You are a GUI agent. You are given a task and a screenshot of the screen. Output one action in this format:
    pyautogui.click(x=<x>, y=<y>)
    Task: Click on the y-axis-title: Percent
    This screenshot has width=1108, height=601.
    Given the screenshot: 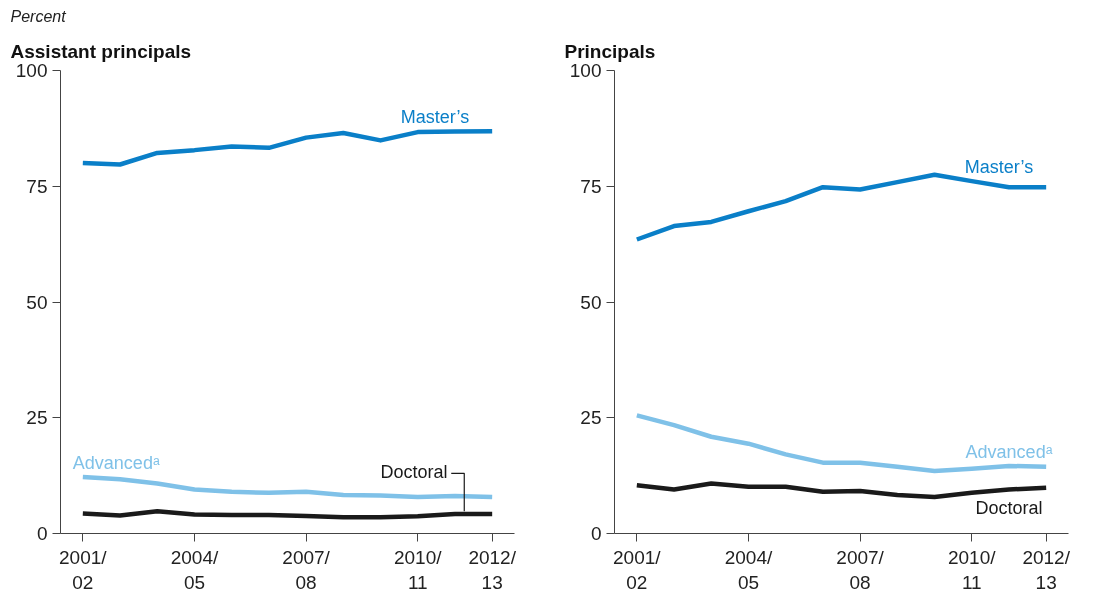 What is the action you would take?
    pyautogui.click(x=38, y=16)
    